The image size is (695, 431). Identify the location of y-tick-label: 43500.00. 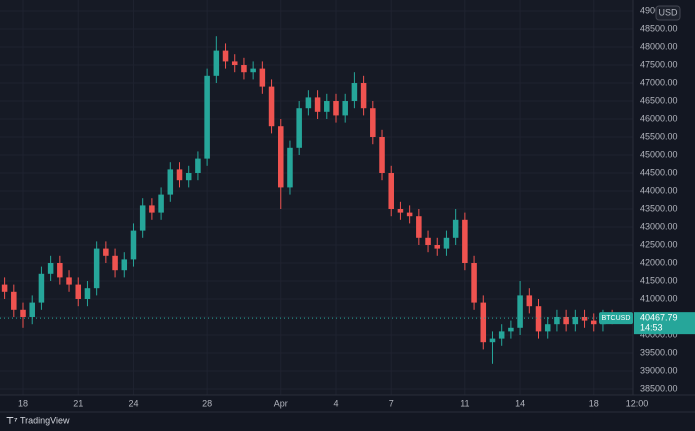
(659, 208).